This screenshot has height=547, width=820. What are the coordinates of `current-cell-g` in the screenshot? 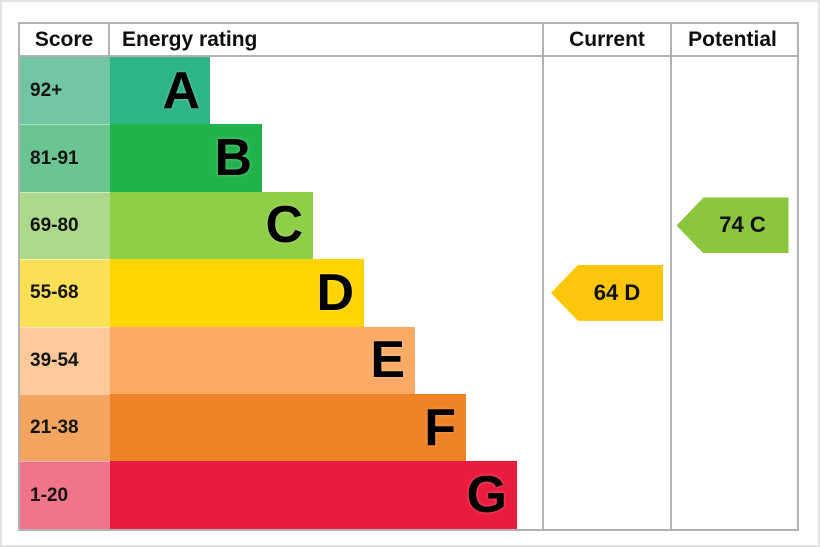 It's located at (606, 495).